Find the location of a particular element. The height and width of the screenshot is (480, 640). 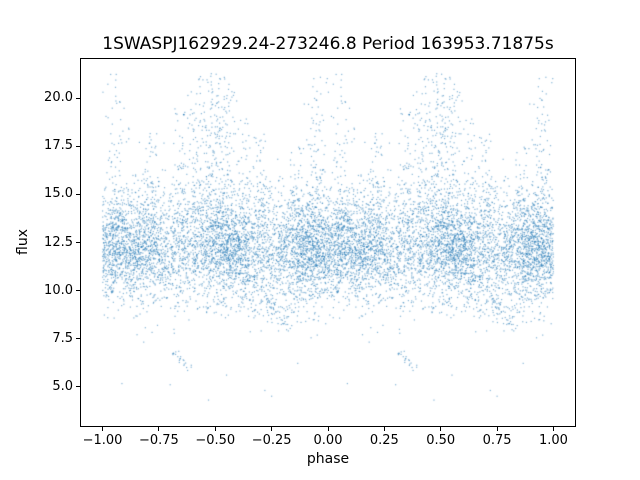

x-tick-label: 0.75 is located at coordinates (497, 440).